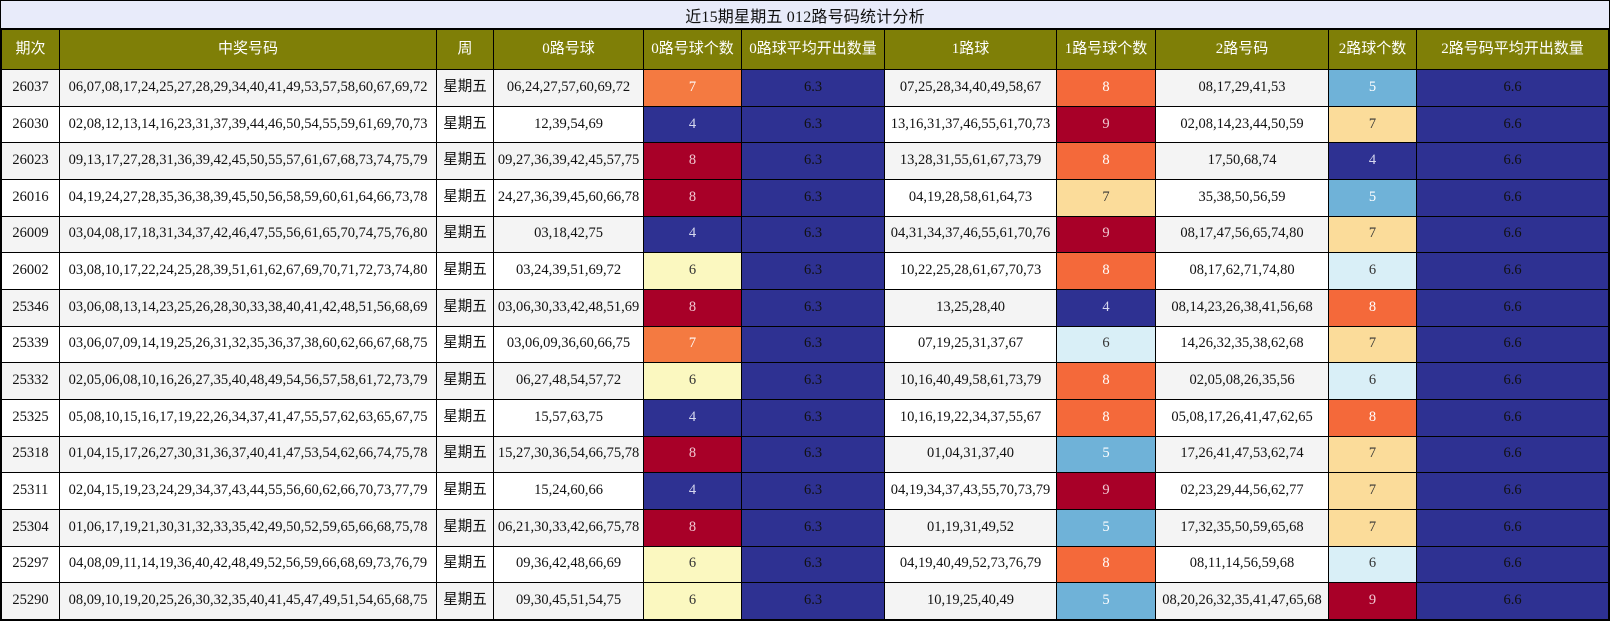 The width and height of the screenshot is (1610, 621). What do you see at coordinates (30, 564) in the screenshot?
I see `cell-qici: 25297` at bounding box center [30, 564].